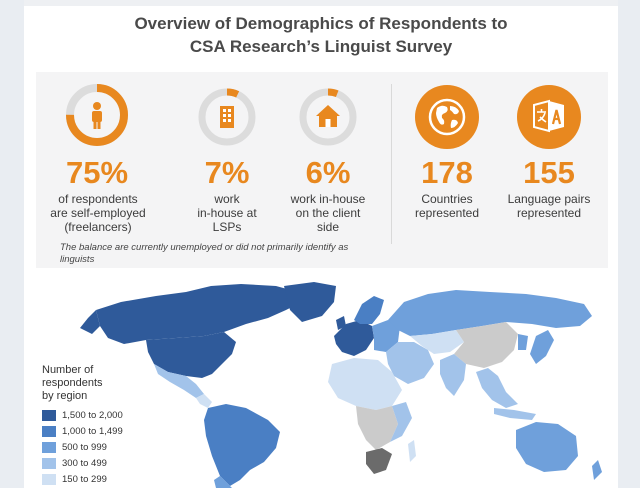 Image resolution: width=640 pixels, height=488 pixels. I want to click on map-region-south-america-north, so click(242, 445).